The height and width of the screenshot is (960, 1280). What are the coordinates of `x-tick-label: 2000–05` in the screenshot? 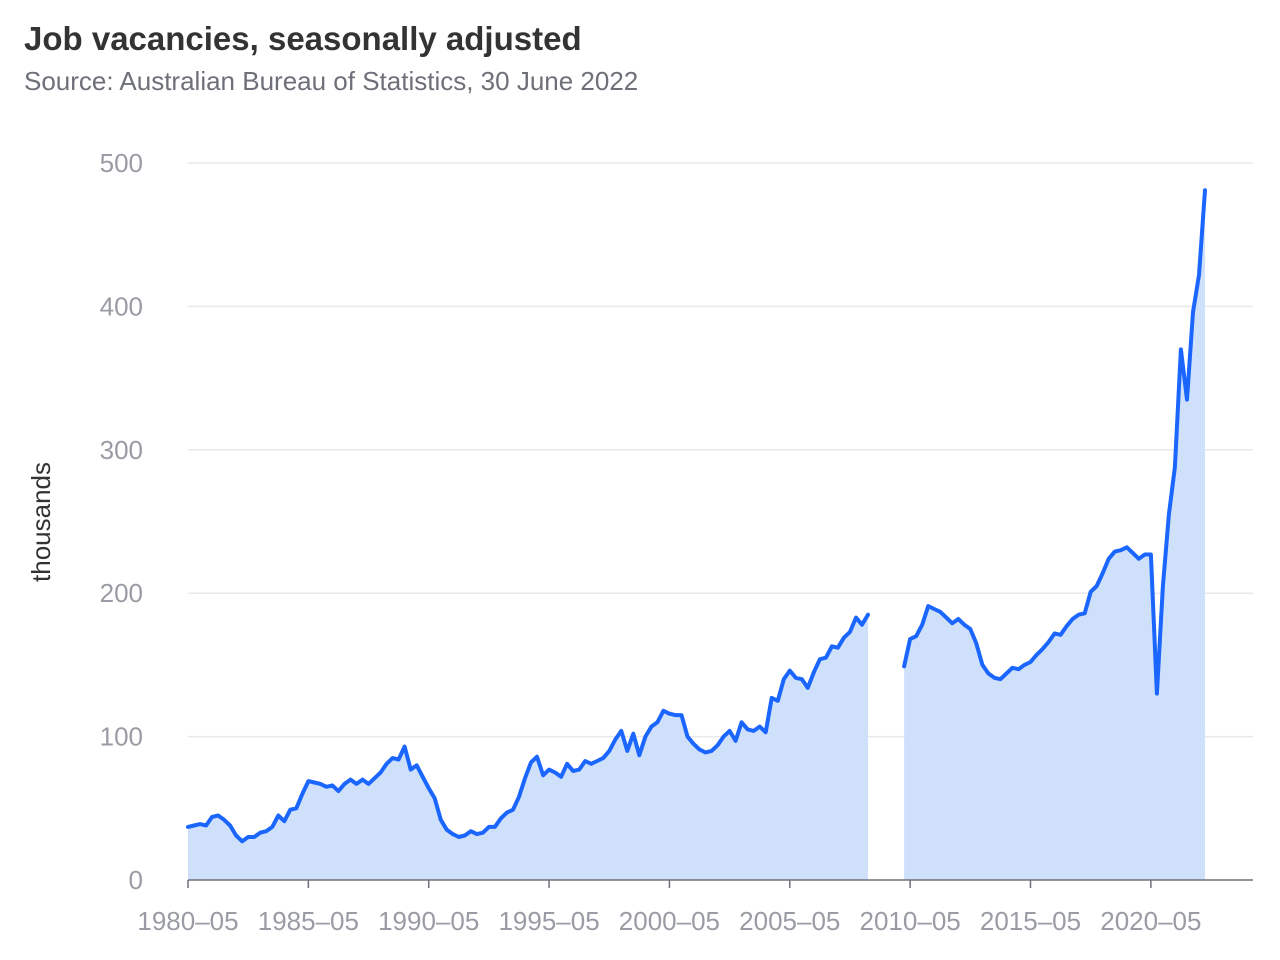 It's located at (669, 921).